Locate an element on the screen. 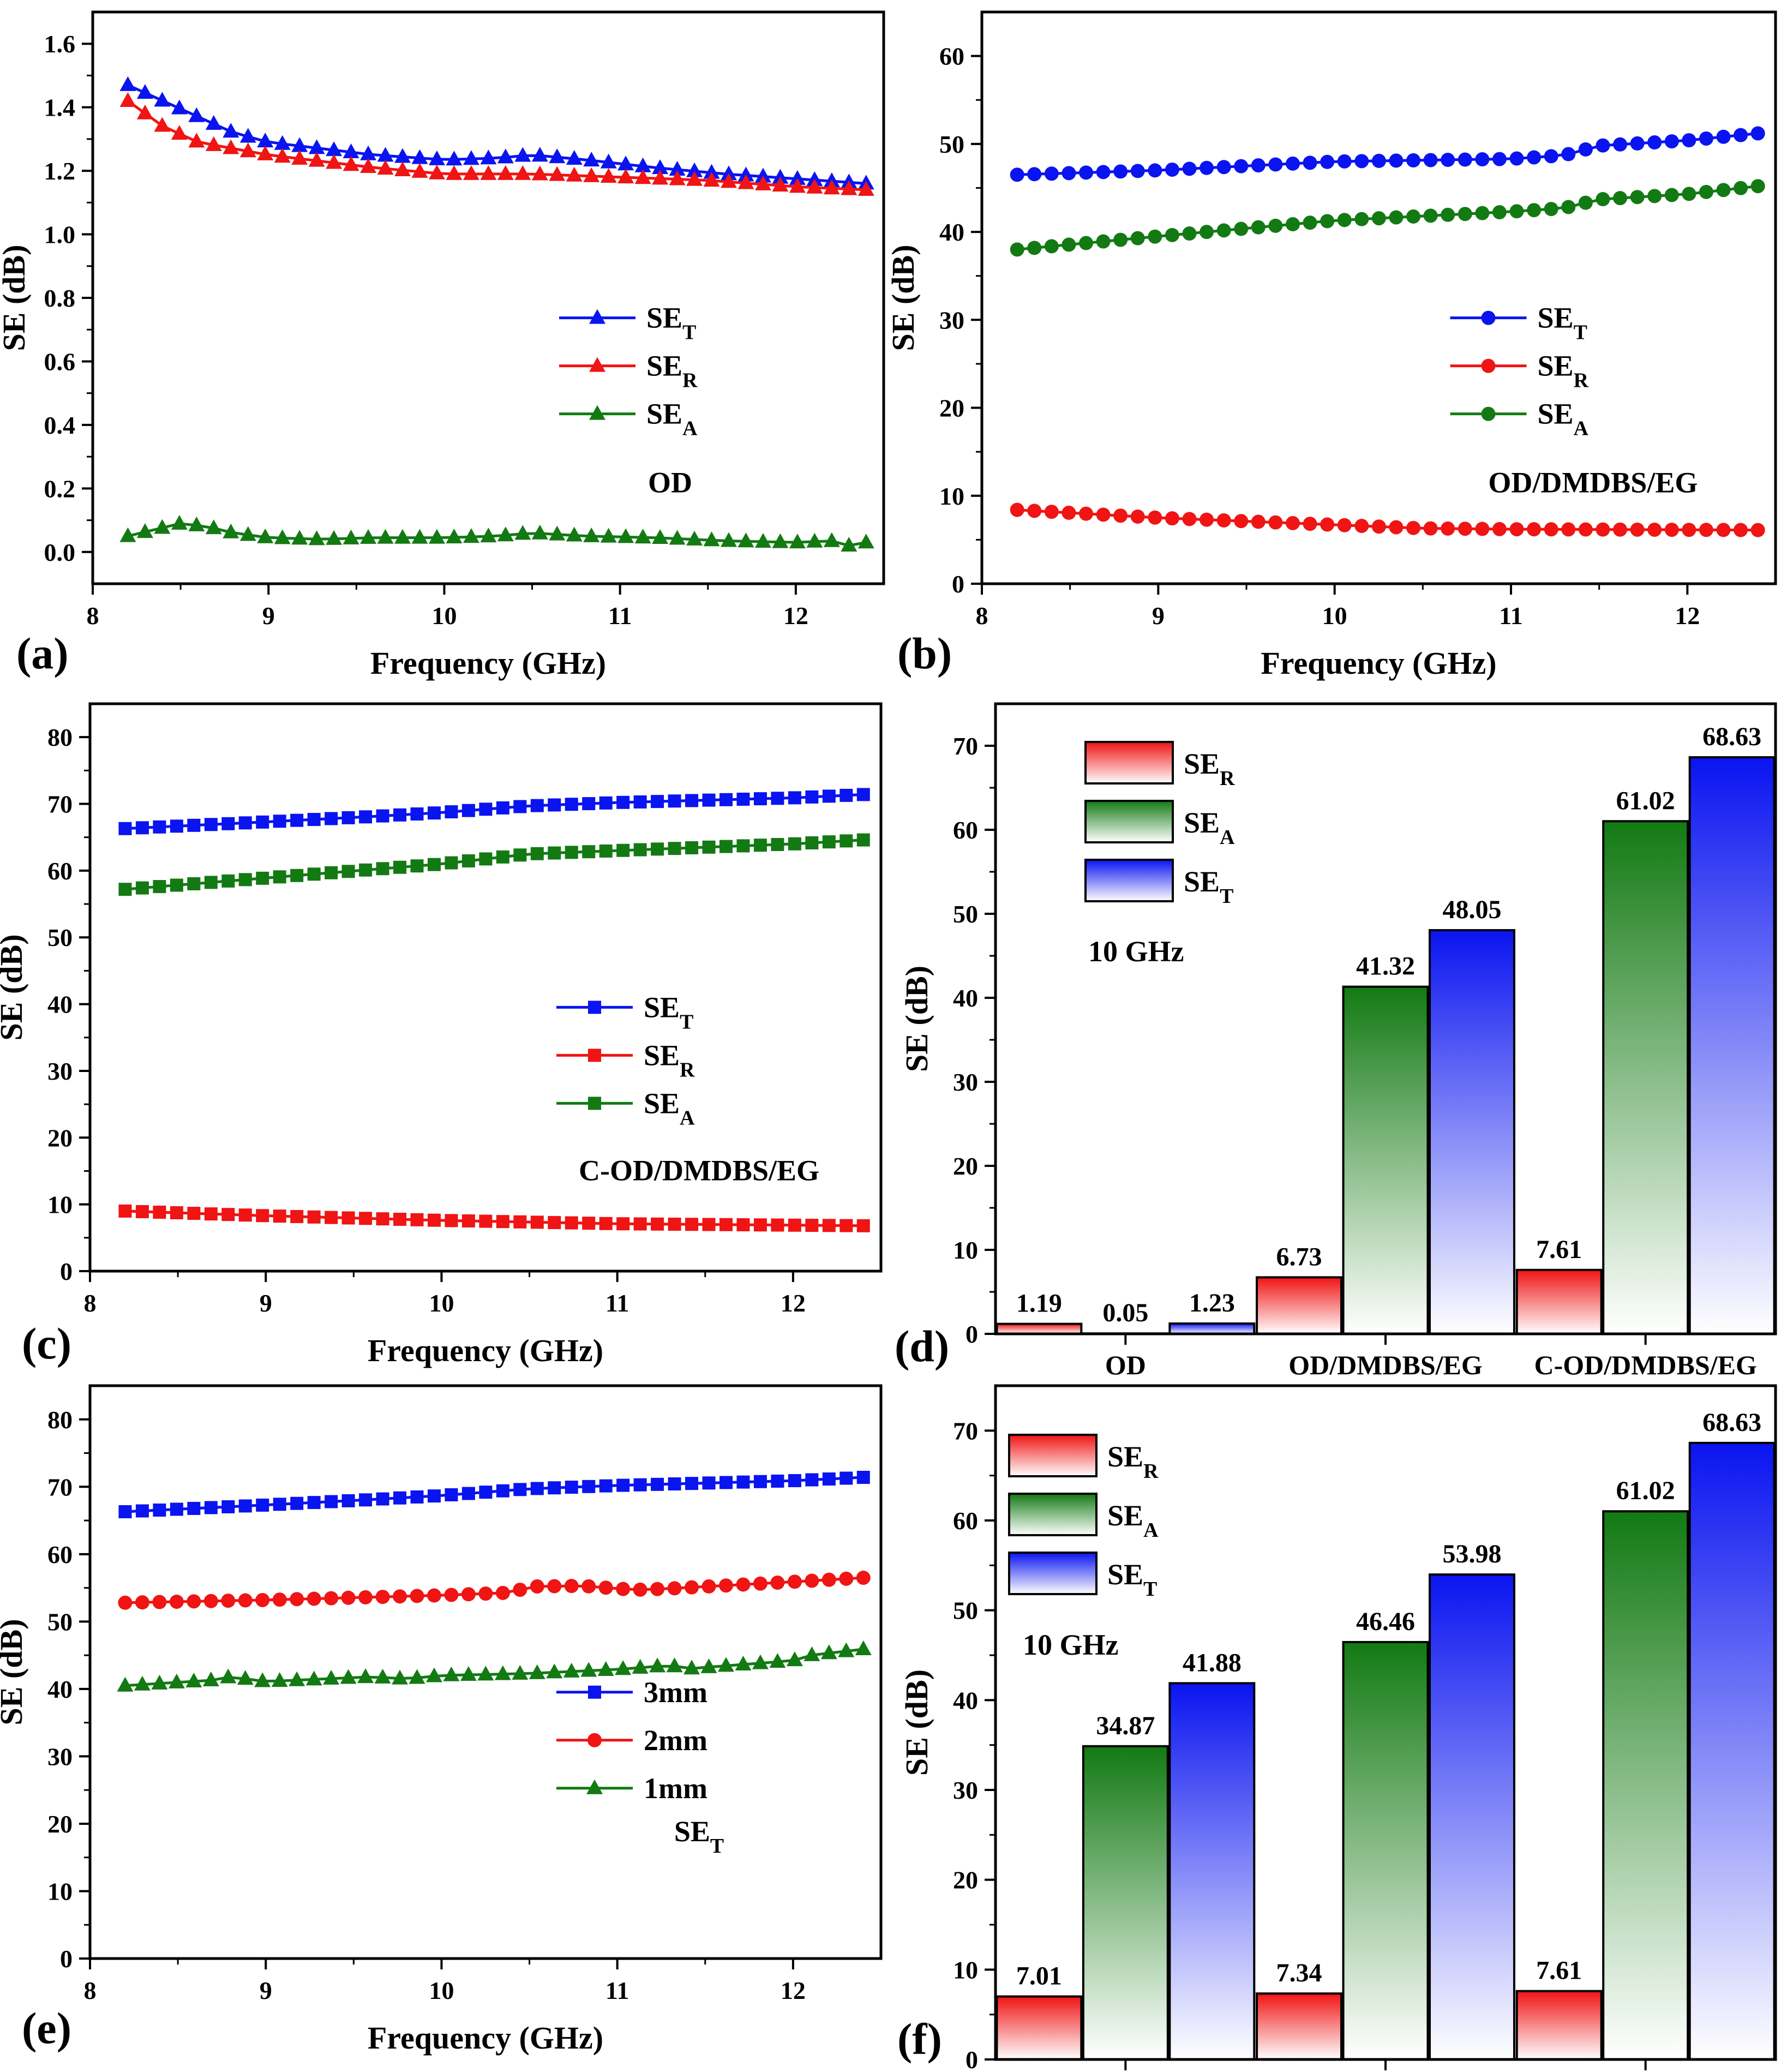 The height and width of the screenshot is (2072, 1787). panel-letter: (e) is located at coordinates (46, 2028).